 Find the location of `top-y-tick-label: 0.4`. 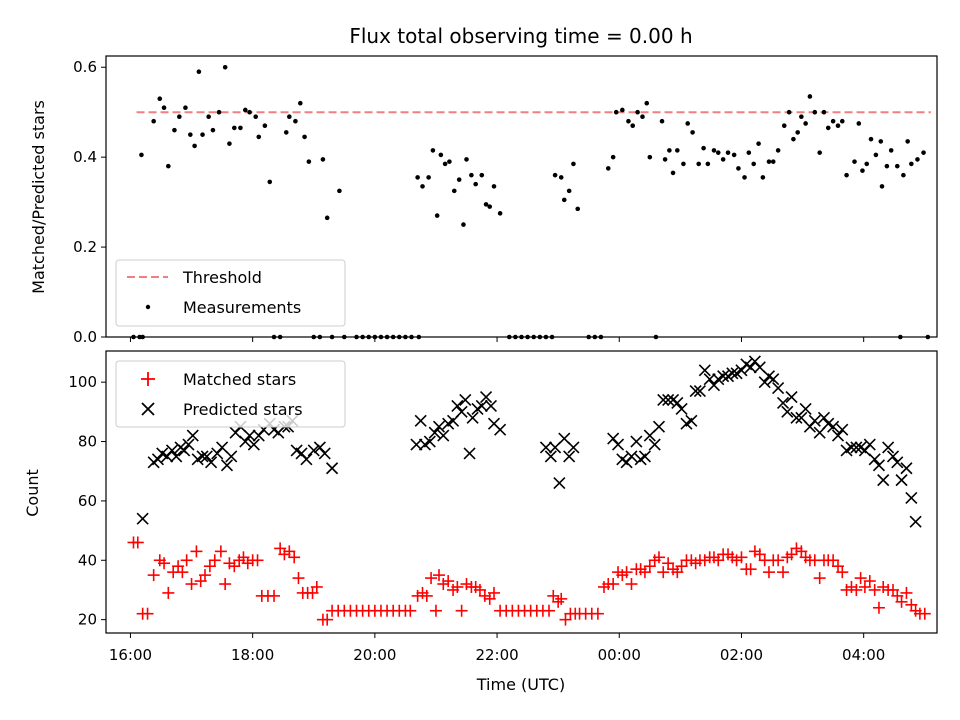

top-y-tick-label: 0.4 is located at coordinates (85, 157).